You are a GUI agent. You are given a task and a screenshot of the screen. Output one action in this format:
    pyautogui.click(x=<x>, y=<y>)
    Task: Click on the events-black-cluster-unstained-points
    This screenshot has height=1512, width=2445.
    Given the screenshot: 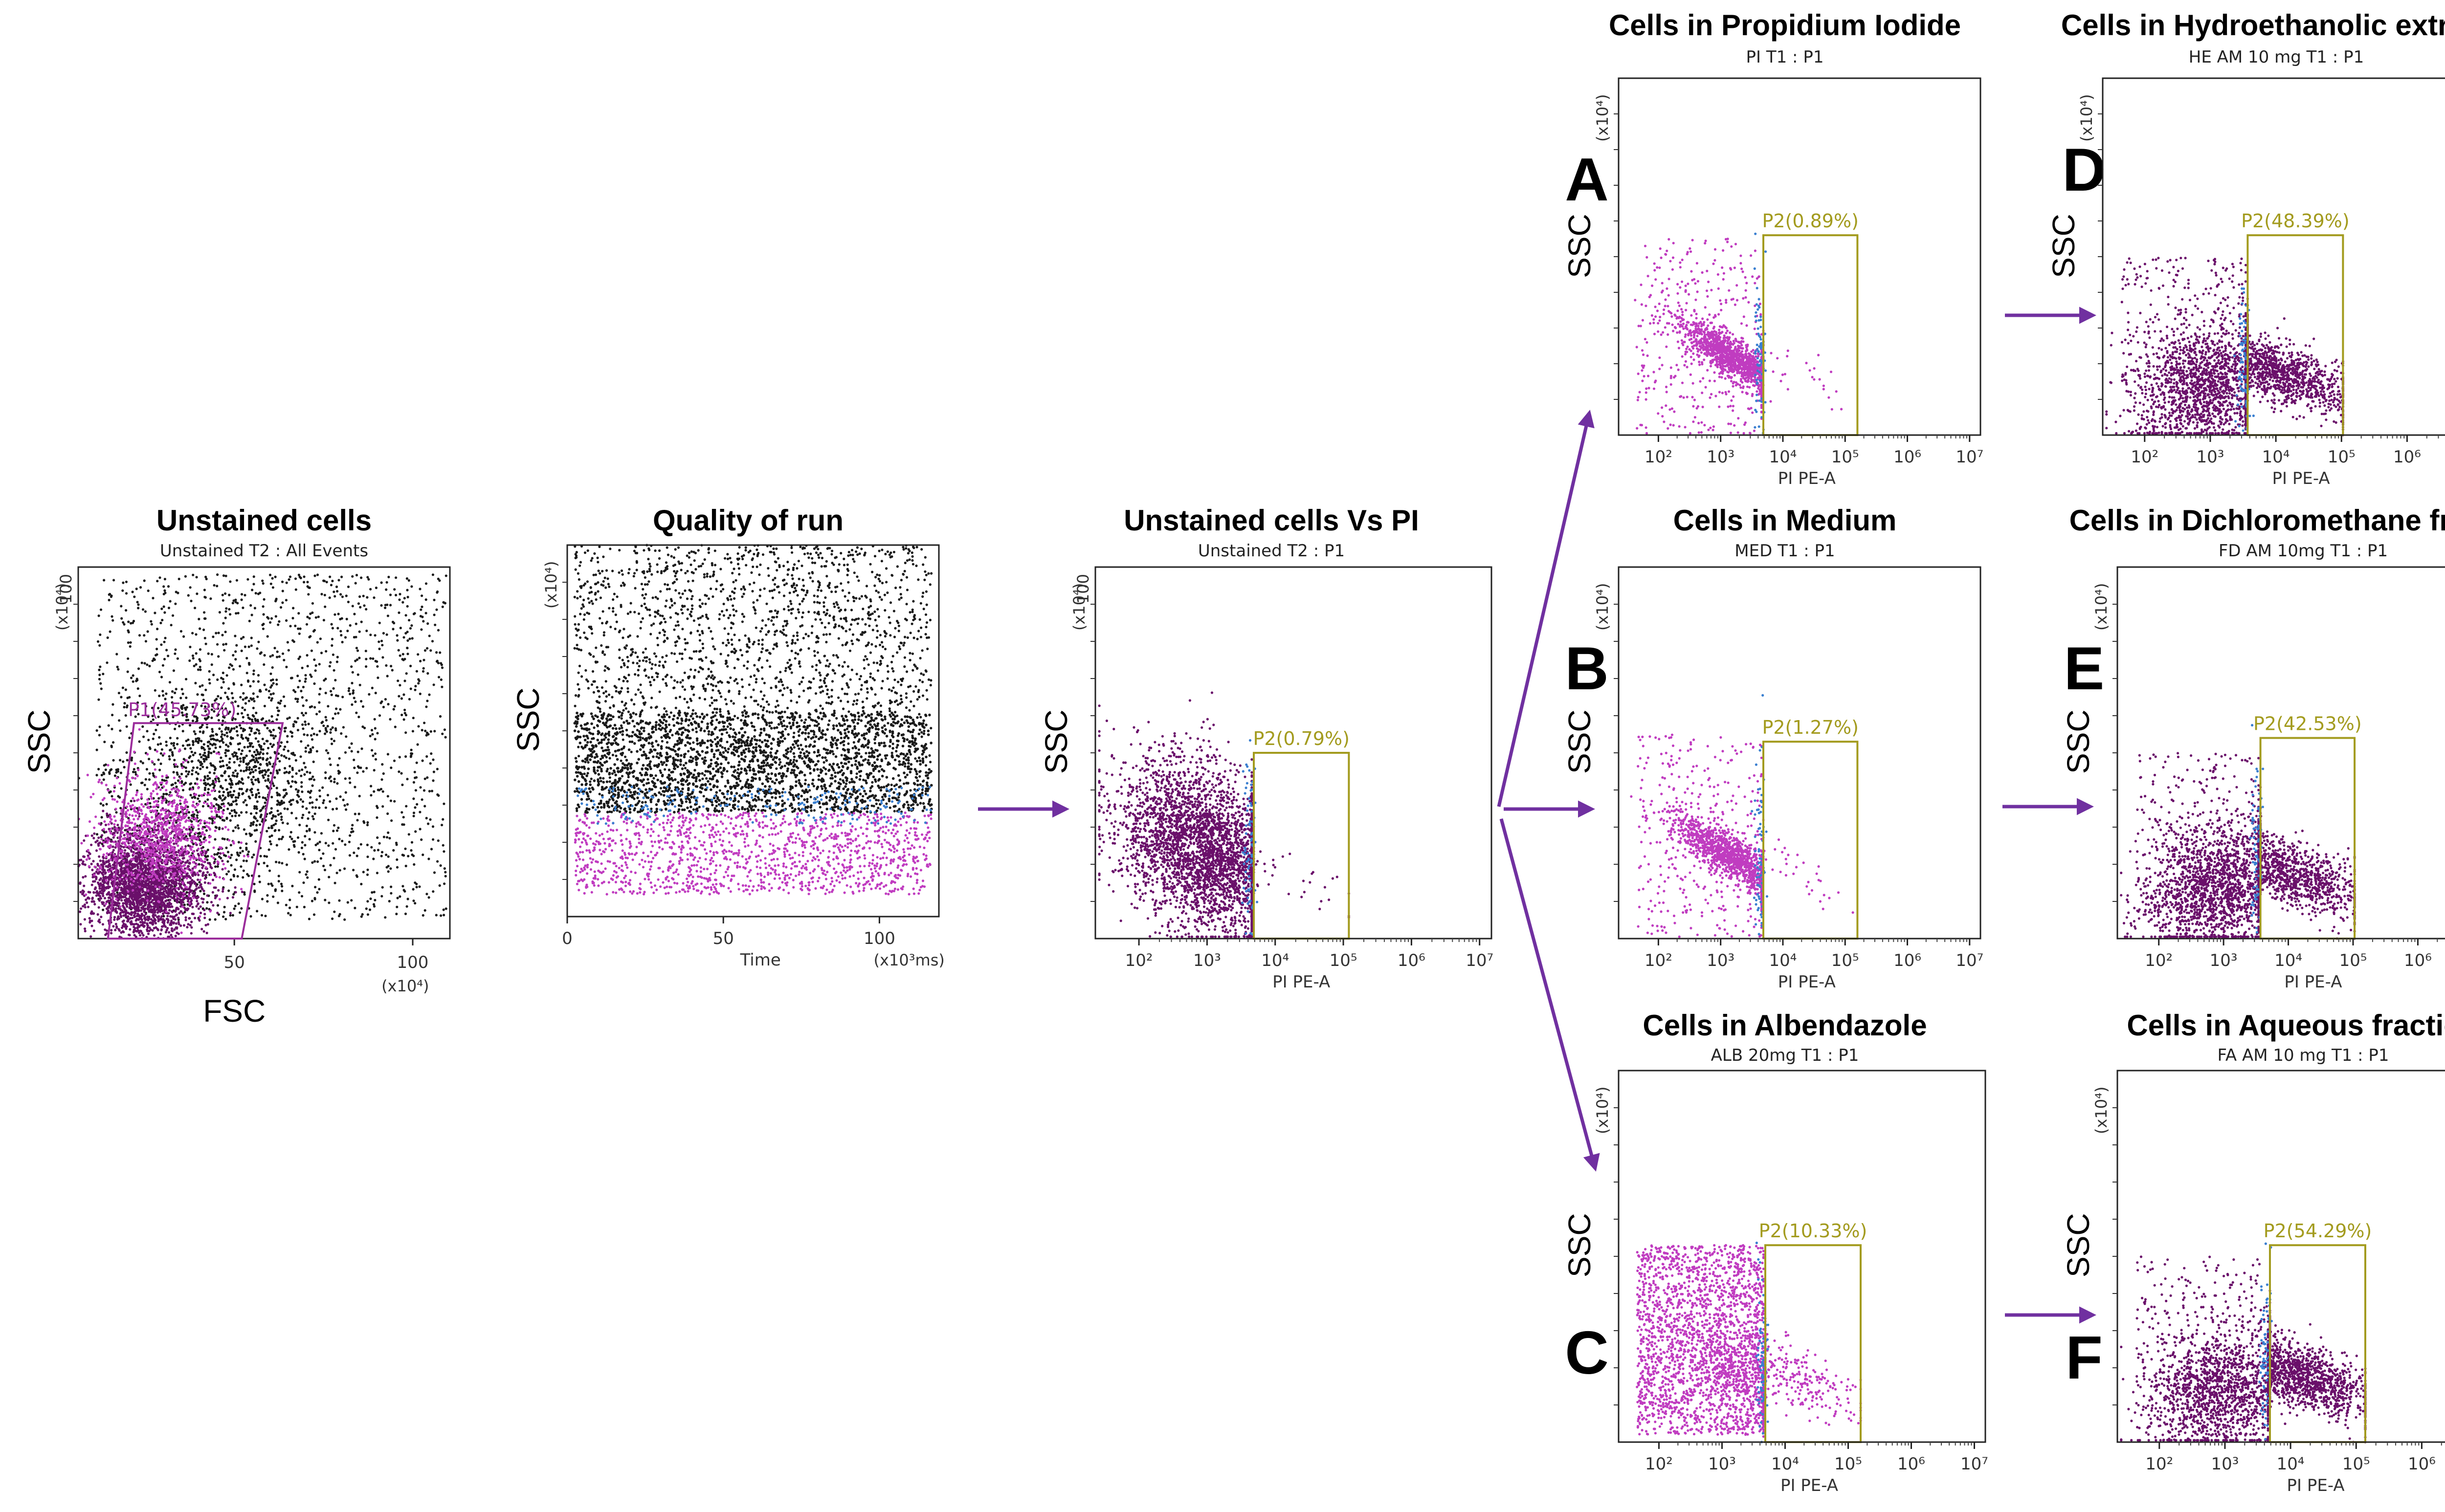 What is the action you would take?
    pyautogui.click(x=230, y=752)
    